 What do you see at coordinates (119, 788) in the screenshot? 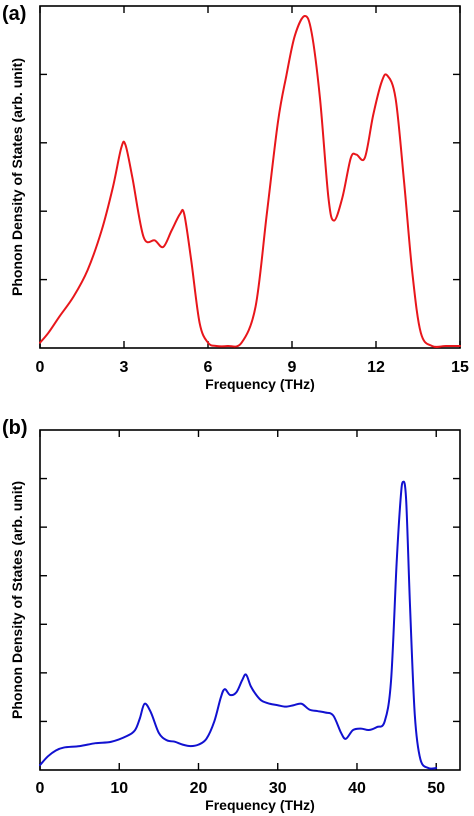
I see `x-tick-label: 10` at bounding box center [119, 788].